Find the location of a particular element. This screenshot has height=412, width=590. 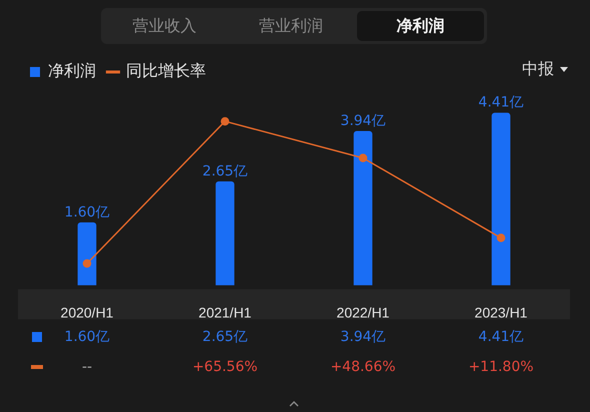

x-tick-label: 2023/H1 is located at coordinates (501, 312).